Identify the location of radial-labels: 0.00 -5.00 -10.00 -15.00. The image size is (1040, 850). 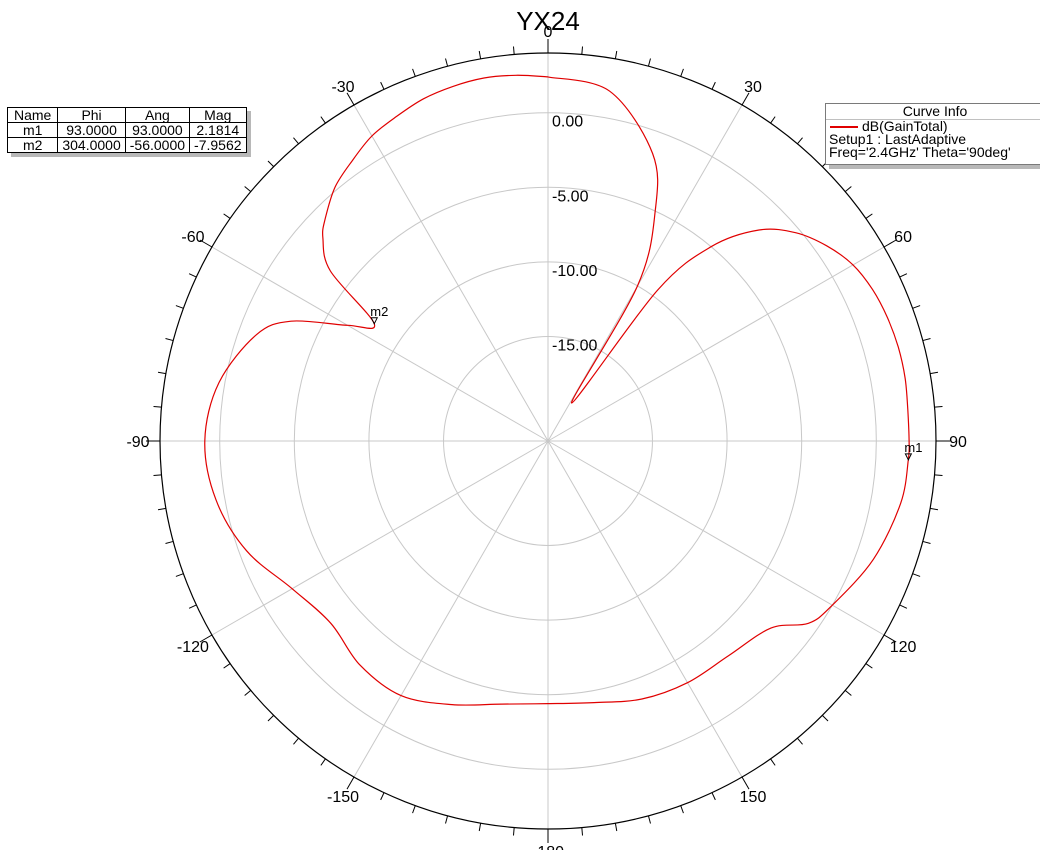
(574, 234).